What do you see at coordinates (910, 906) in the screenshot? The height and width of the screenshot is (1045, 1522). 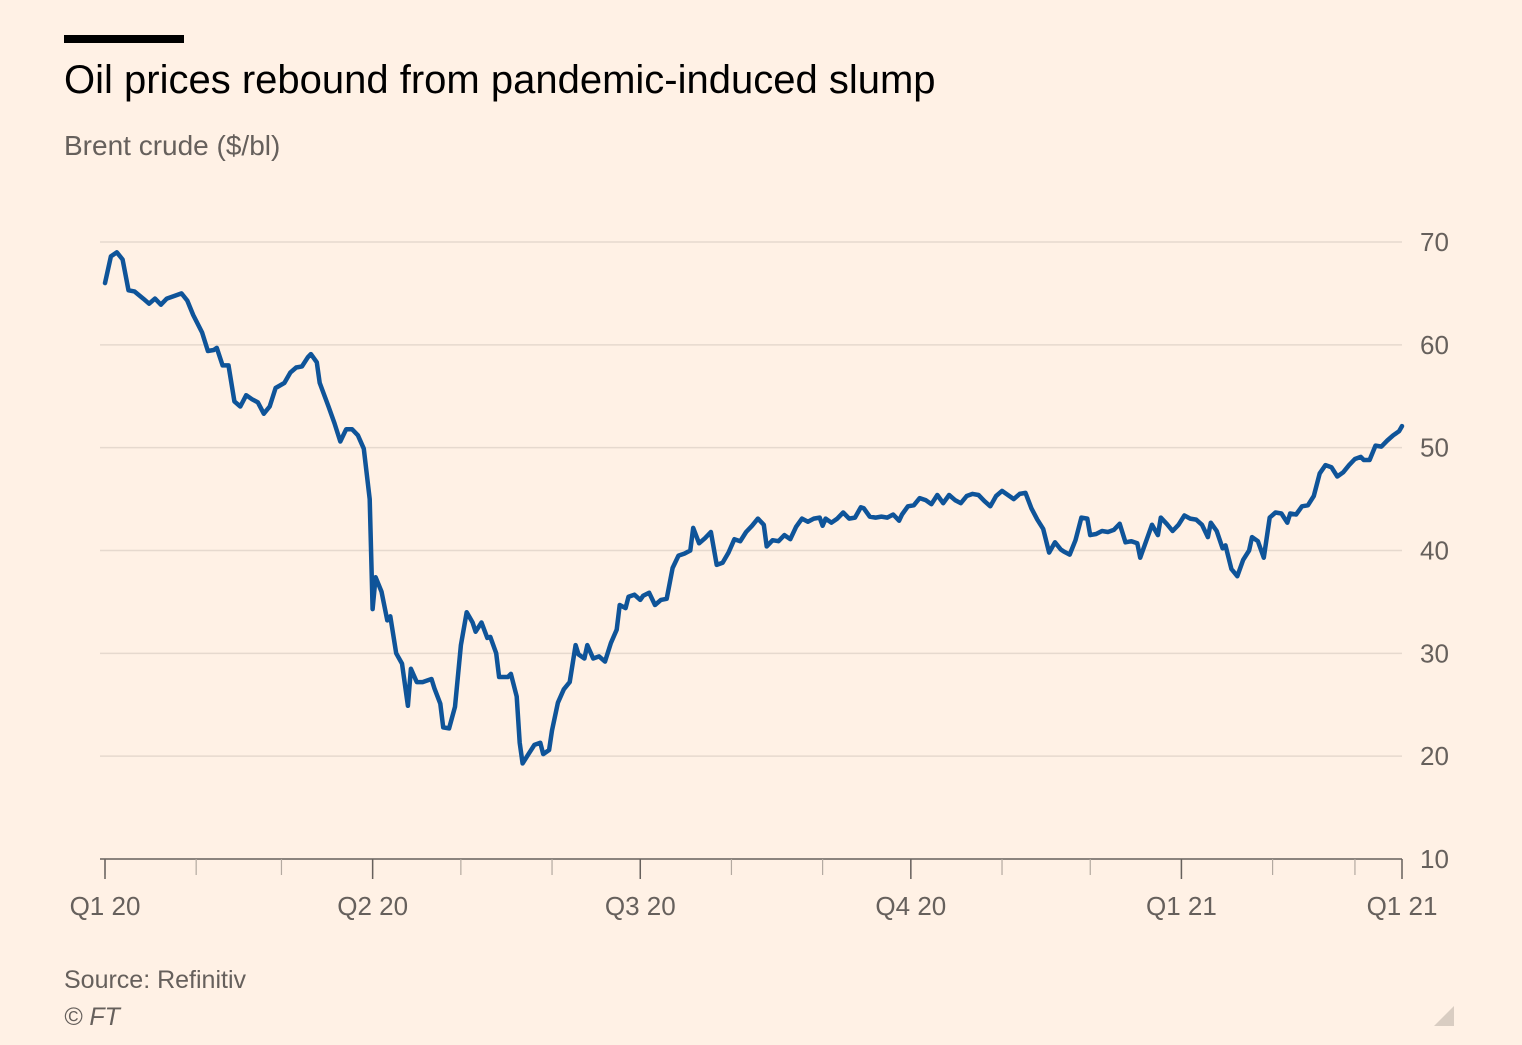 I see `x-tick-label-3: Q4 20` at bounding box center [910, 906].